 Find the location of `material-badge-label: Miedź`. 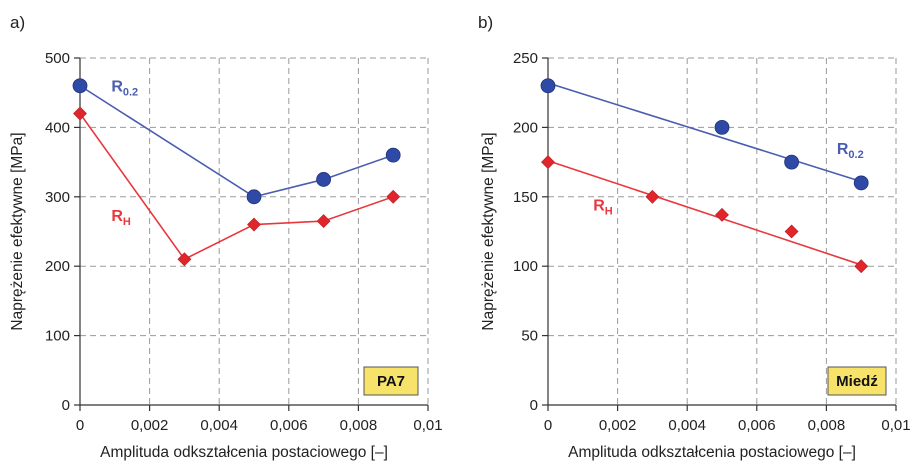

material-badge-label: Miedź is located at coordinates (857, 381).